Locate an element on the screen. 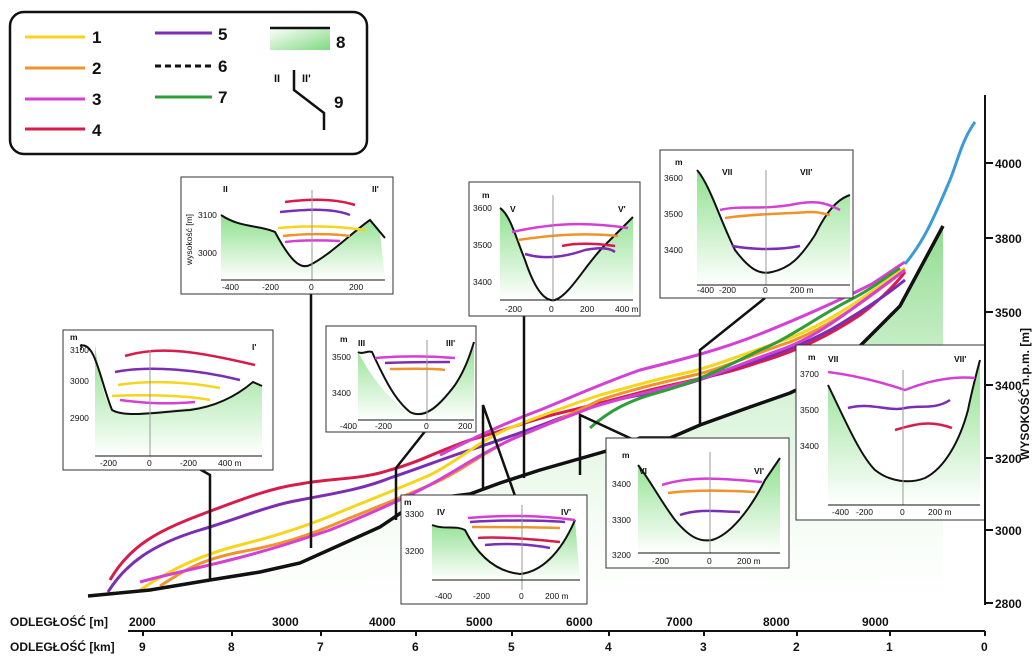  inset-I-y1: 3100 is located at coordinates (79, 350).